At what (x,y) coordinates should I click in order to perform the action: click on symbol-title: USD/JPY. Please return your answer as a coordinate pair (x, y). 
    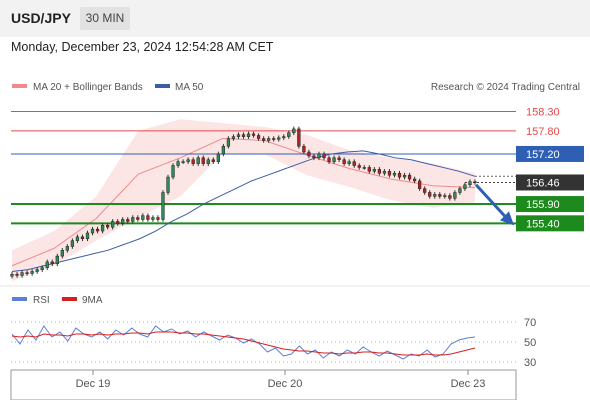
    Looking at the image, I should click on (41, 18).